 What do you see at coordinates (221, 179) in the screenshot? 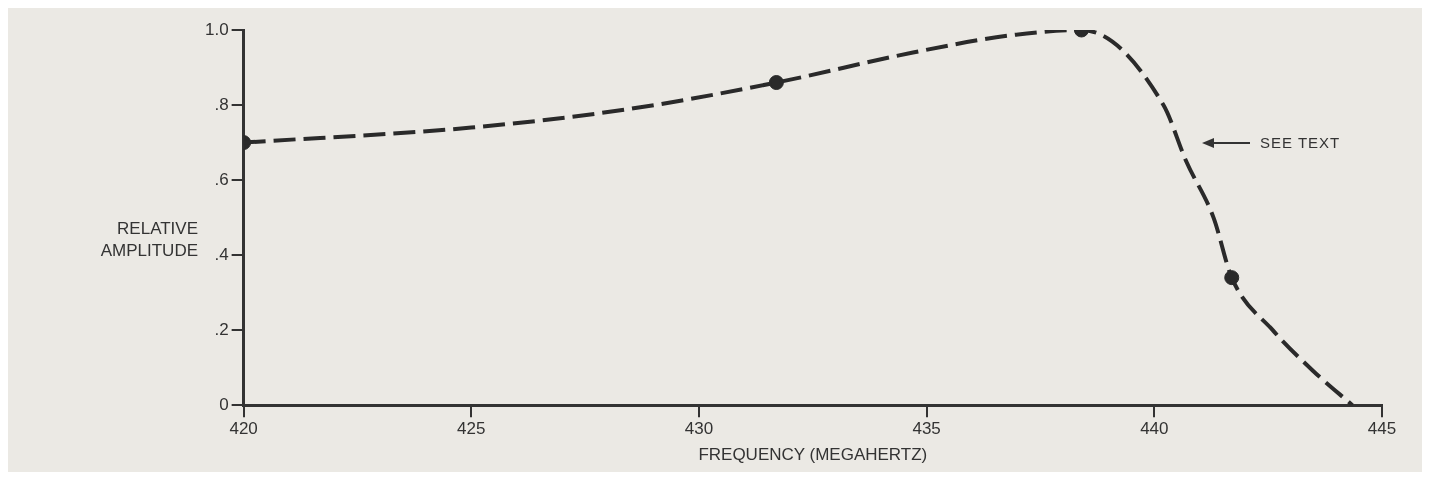
I see `y-tick-label: .6` at bounding box center [221, 179].